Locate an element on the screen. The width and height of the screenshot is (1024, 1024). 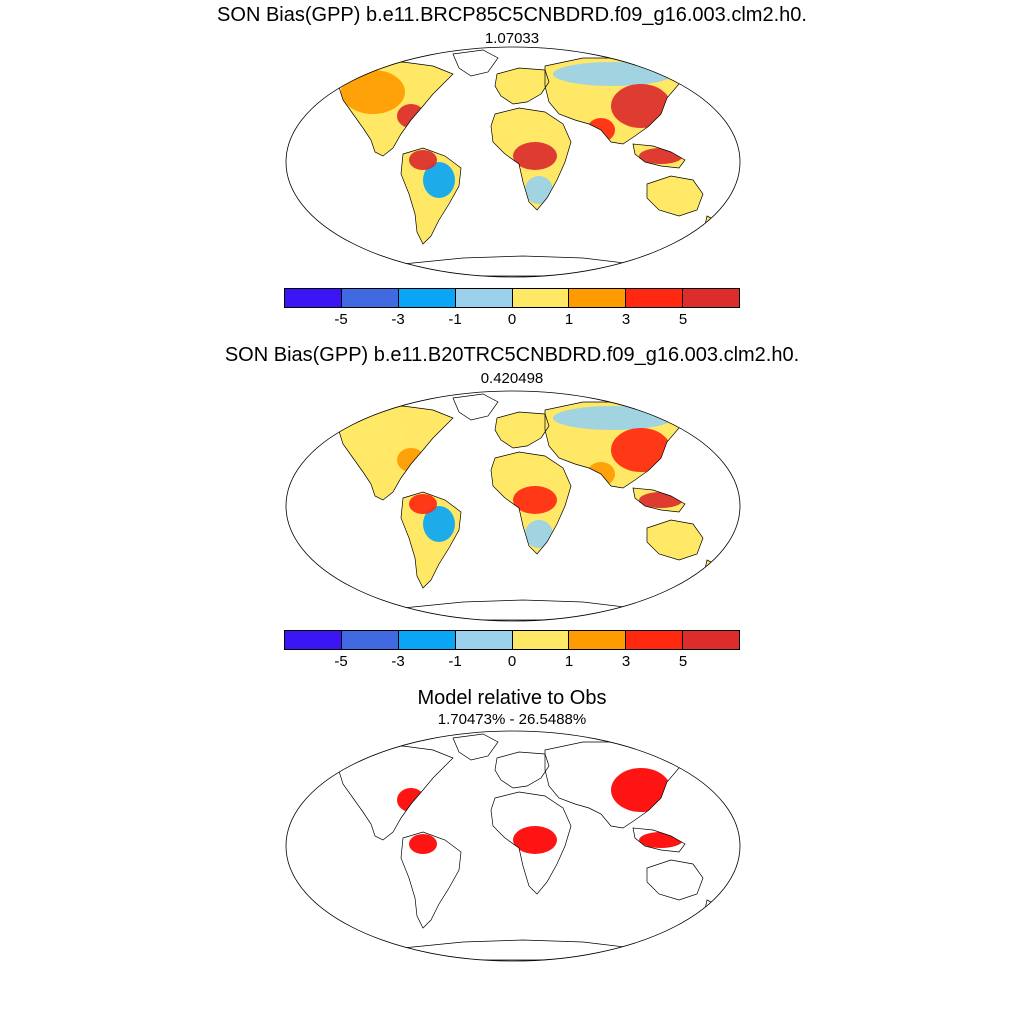
panel1-colorbar is located at coordinates (512, 298).